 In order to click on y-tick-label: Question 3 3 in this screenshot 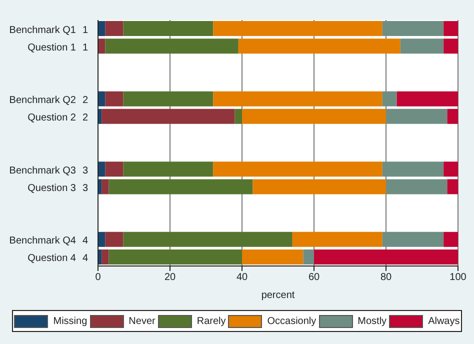, I will do `click(58, 188)`.